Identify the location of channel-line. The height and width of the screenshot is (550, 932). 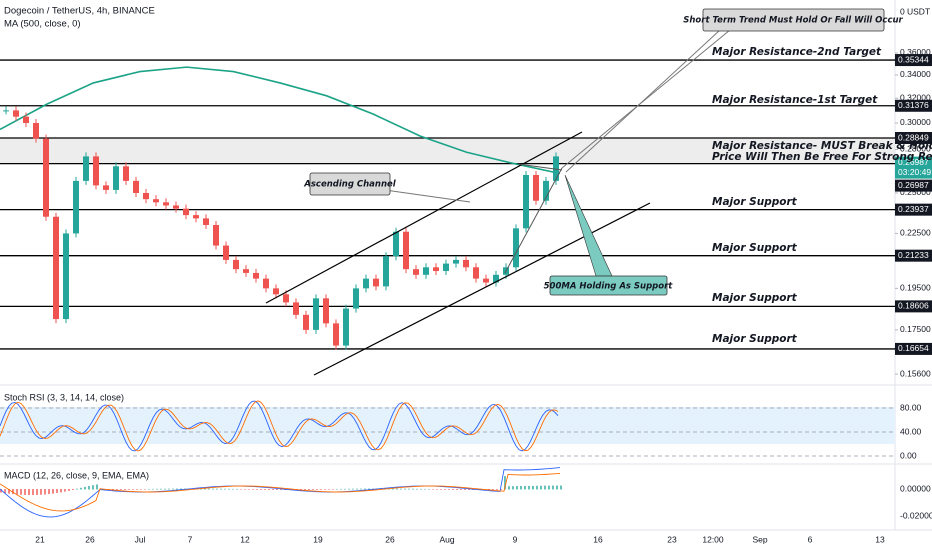
(424, 217).